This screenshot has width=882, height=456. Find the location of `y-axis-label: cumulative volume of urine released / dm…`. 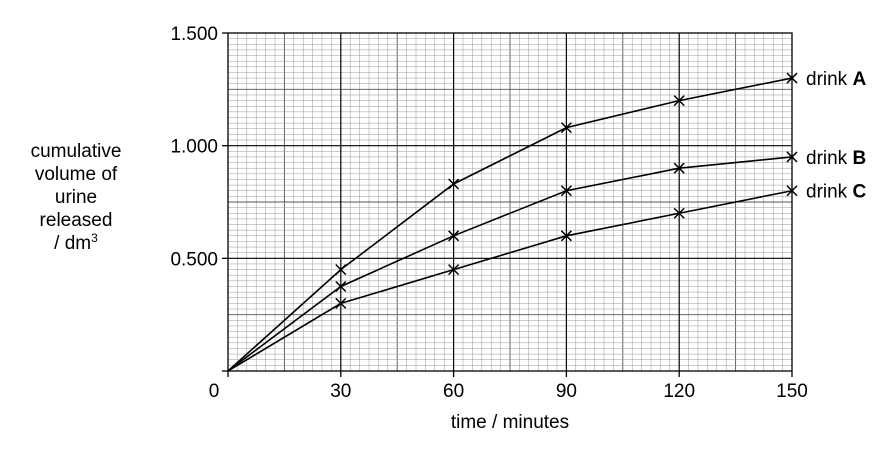

y-axis-label: cumulative volume of urine released / dm… is located at coordinates (76, 197).